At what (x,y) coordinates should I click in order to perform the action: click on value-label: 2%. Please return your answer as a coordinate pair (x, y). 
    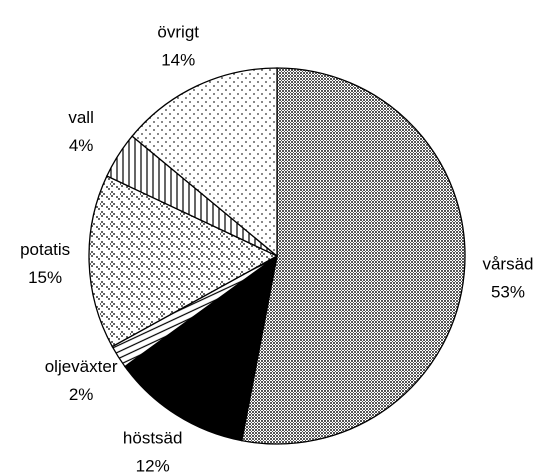
    Looking at the image, I should click on (81, 394).